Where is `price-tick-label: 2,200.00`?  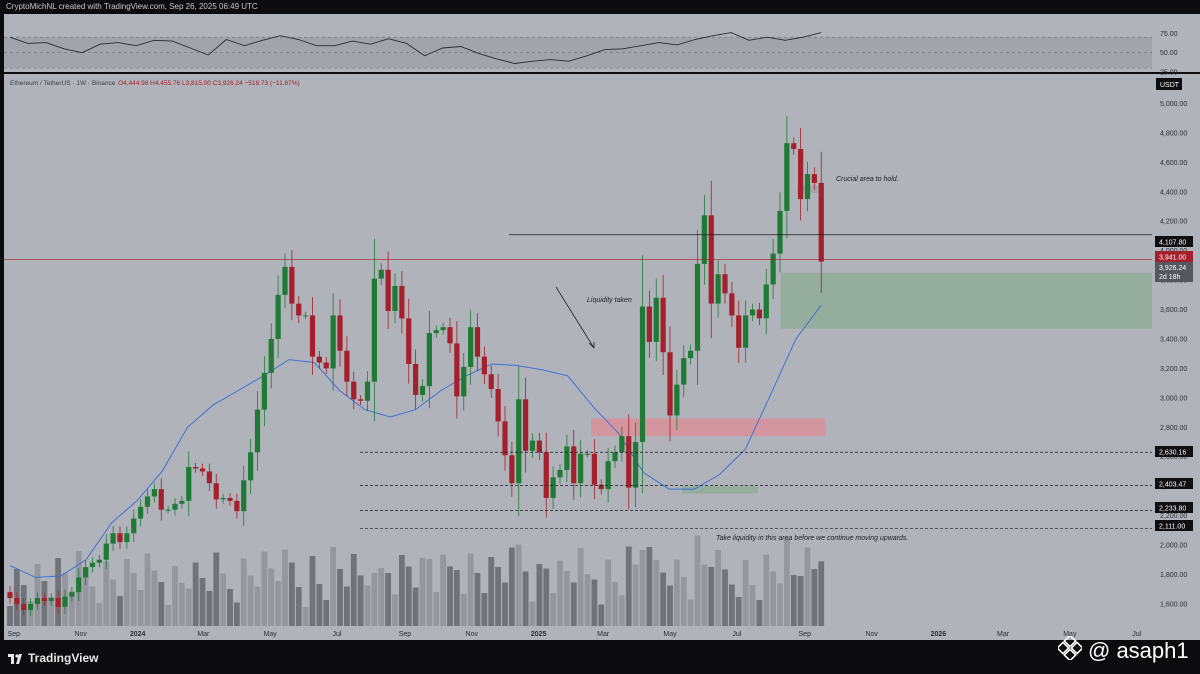 price-tick-label: 2,200.00 is located at coordinates (1173, 516).